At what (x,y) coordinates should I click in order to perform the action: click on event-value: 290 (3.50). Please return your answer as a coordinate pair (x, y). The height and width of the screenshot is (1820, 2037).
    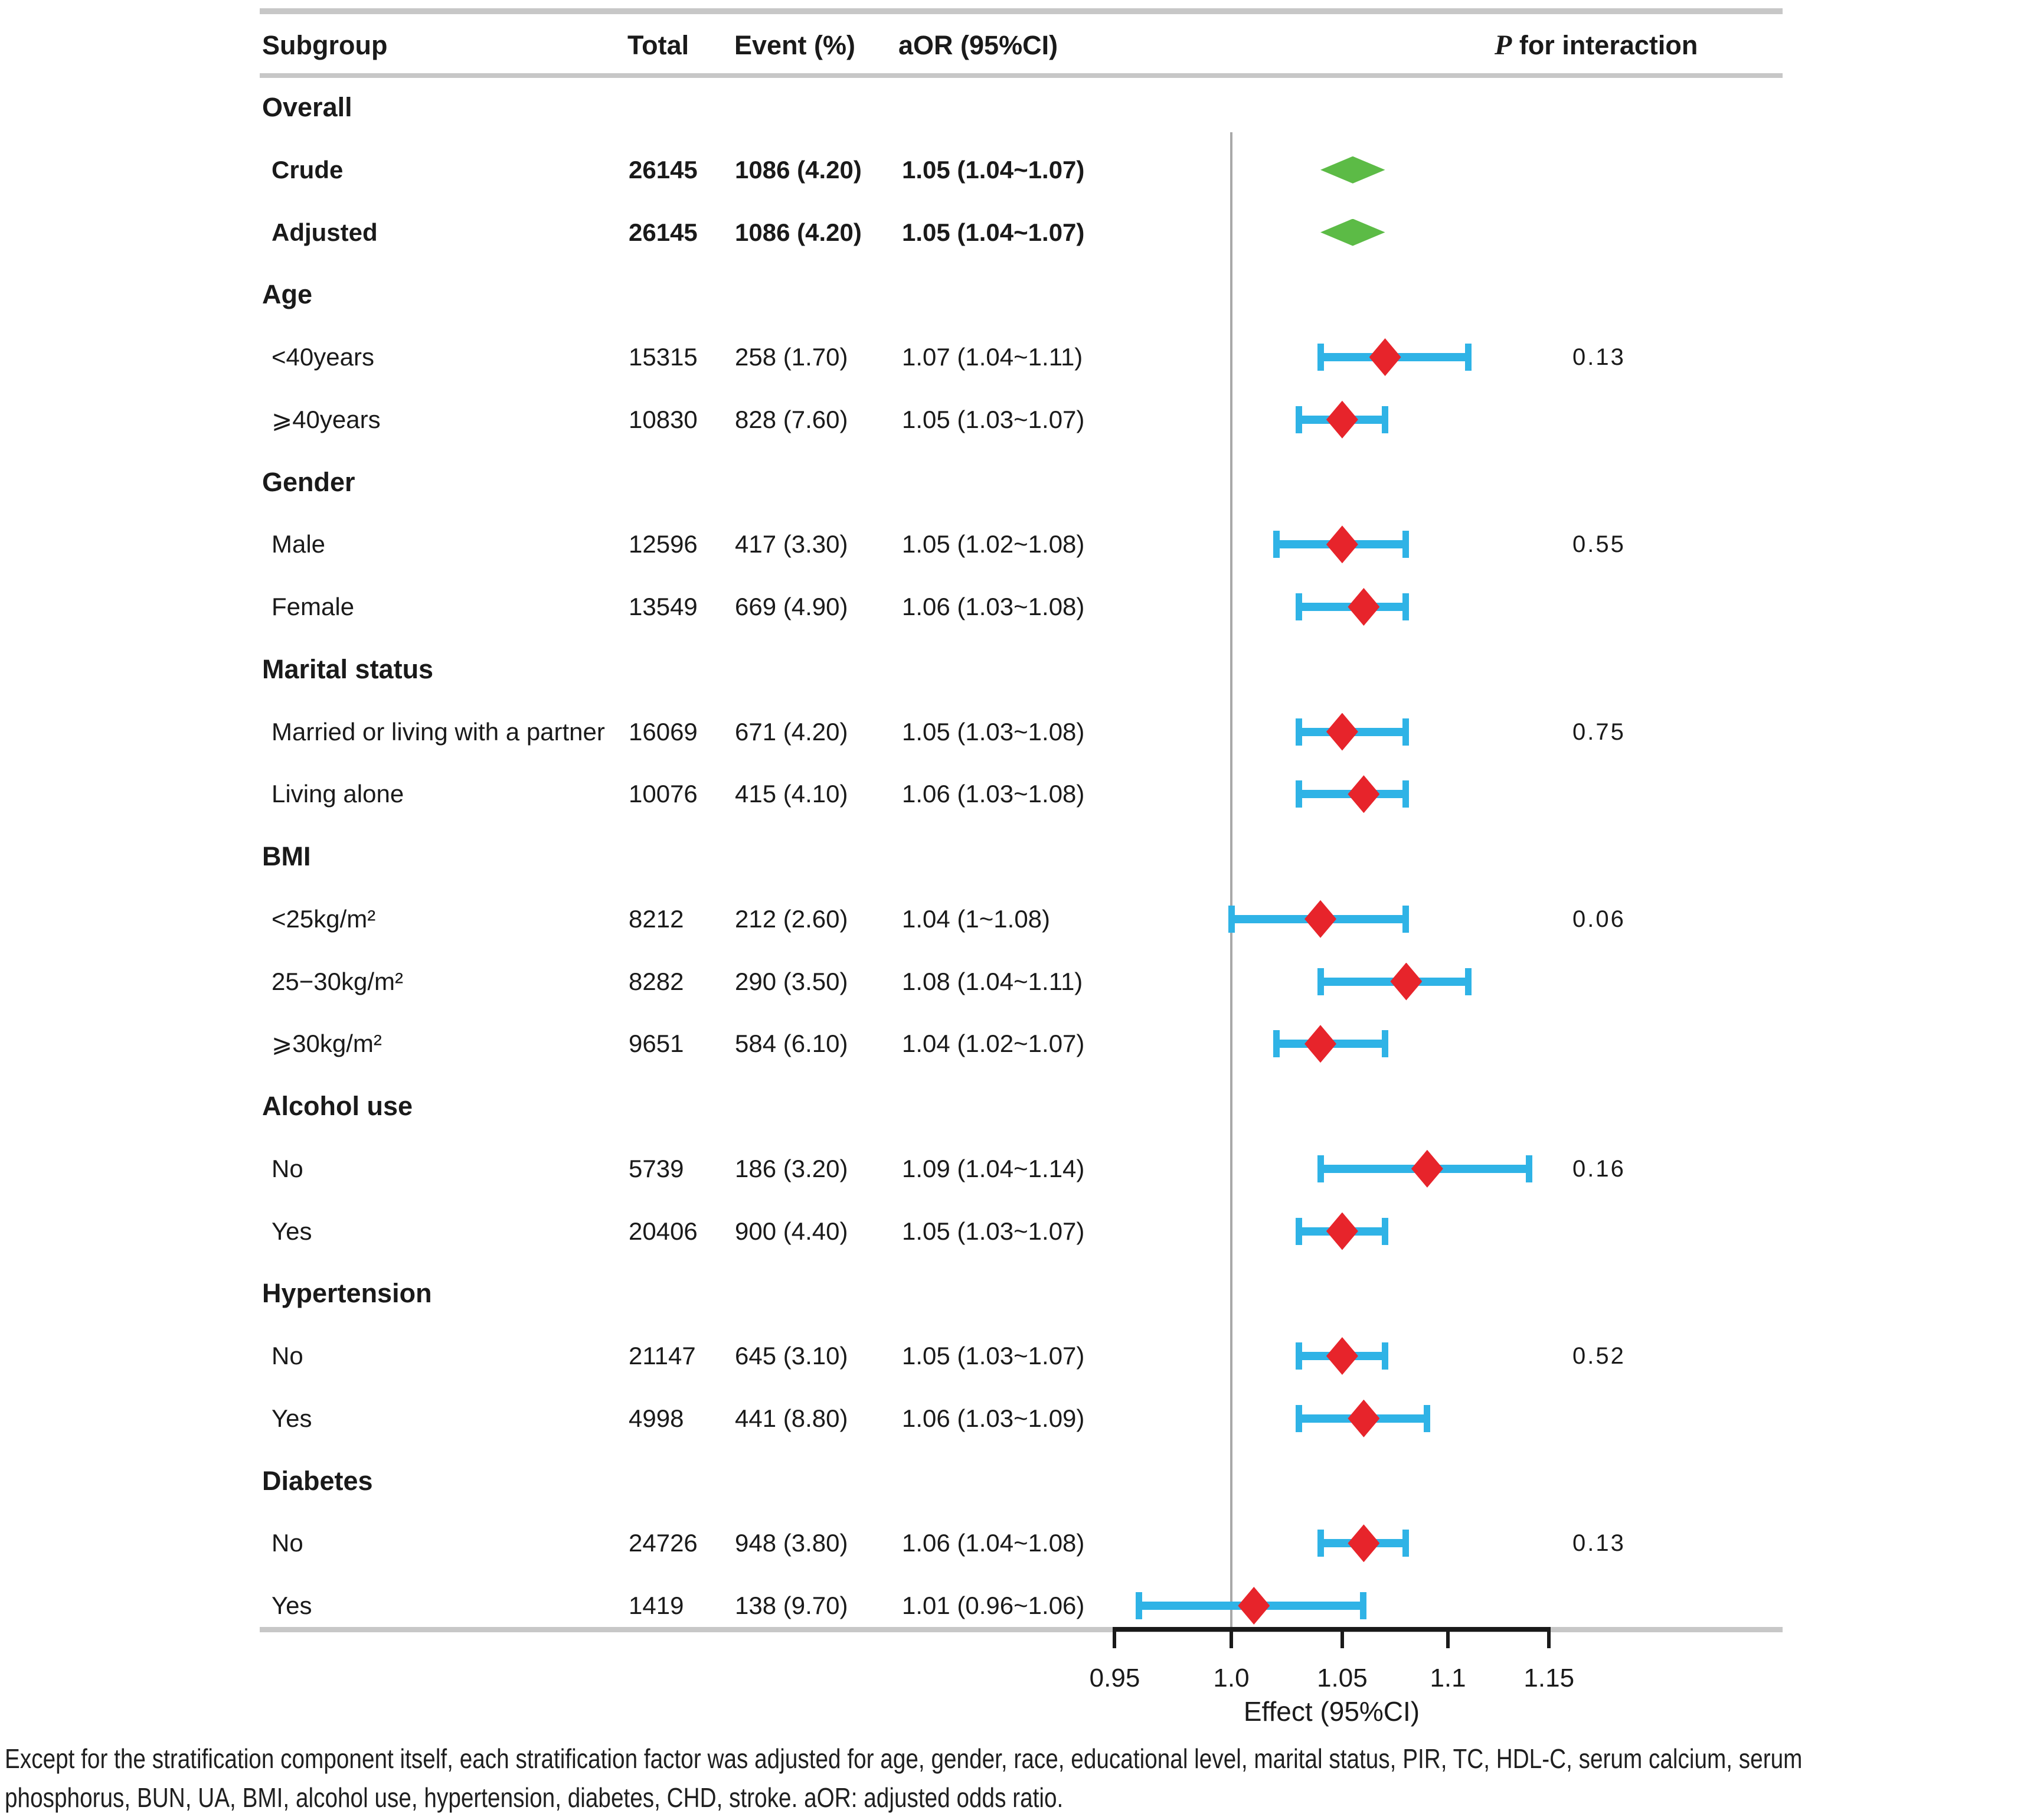
    Looking at the image, I should click on (791, 981).